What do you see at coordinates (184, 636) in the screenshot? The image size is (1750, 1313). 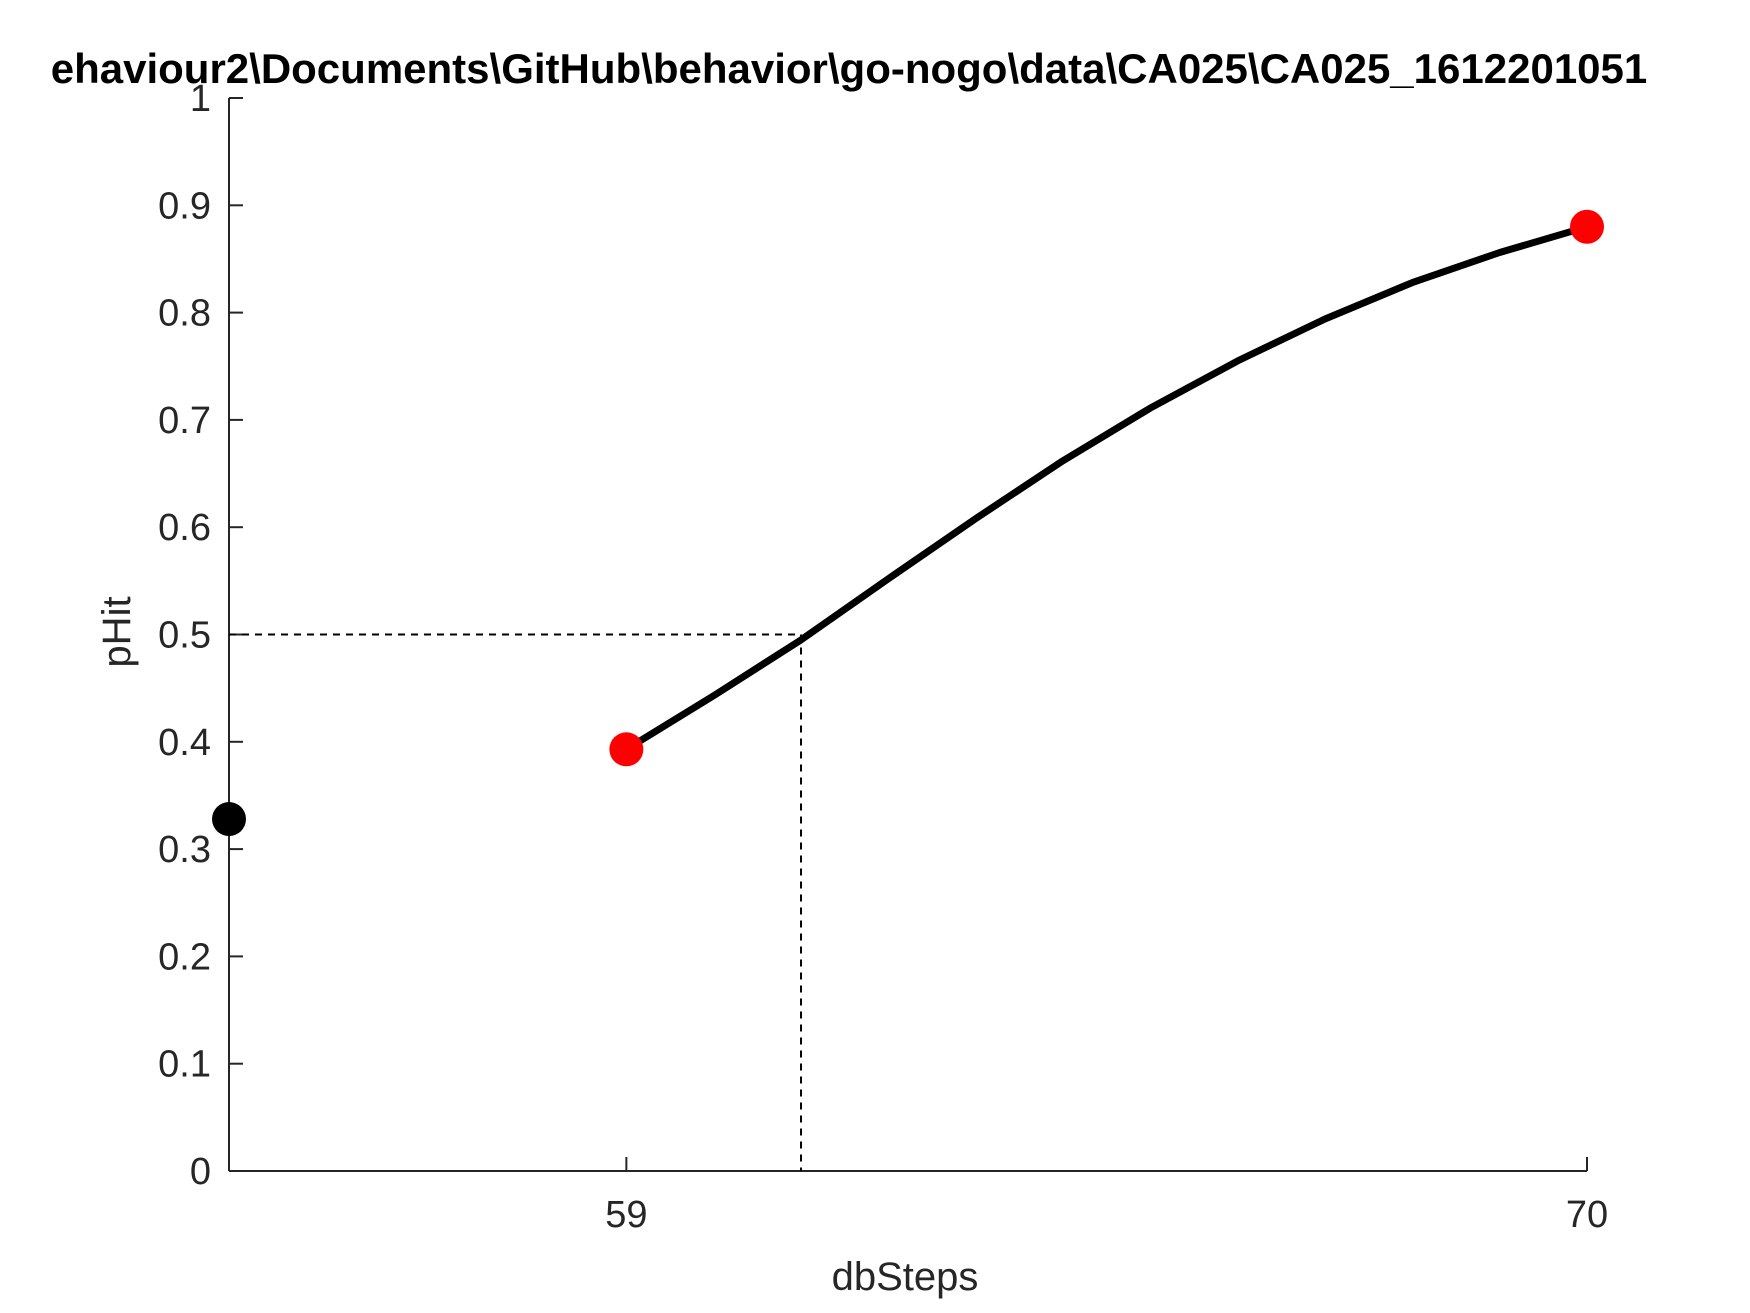 I see `y-tick-label: 0.5` at bounding box center [184, 636].